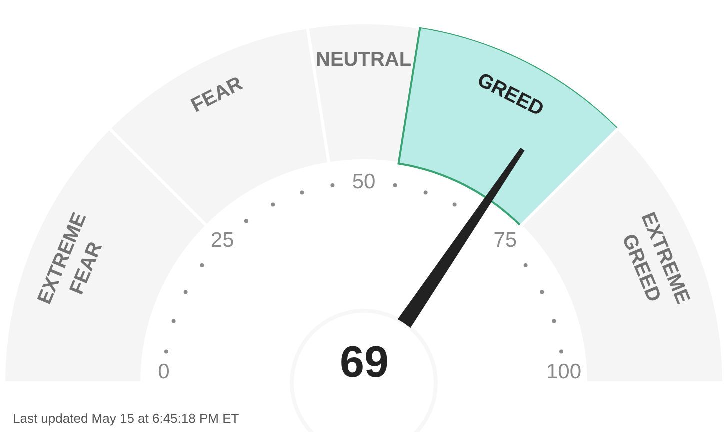 This screenshot has width=728, height=432. I want to click on text: 75, so click(506, 240).